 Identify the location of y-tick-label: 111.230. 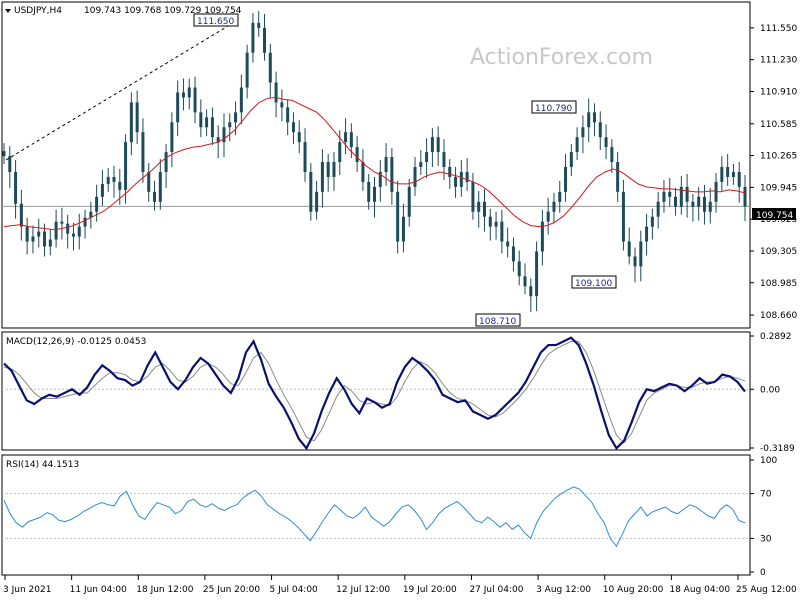
(778, 61).